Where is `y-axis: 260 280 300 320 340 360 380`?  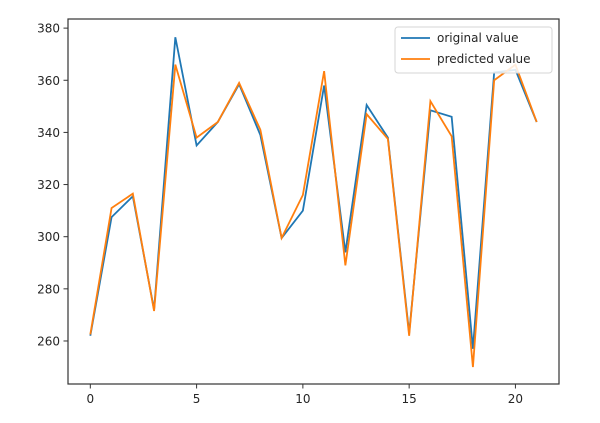
y-axis: 260 280 300 320 340 360 380 is located at coordinates (52, 185).